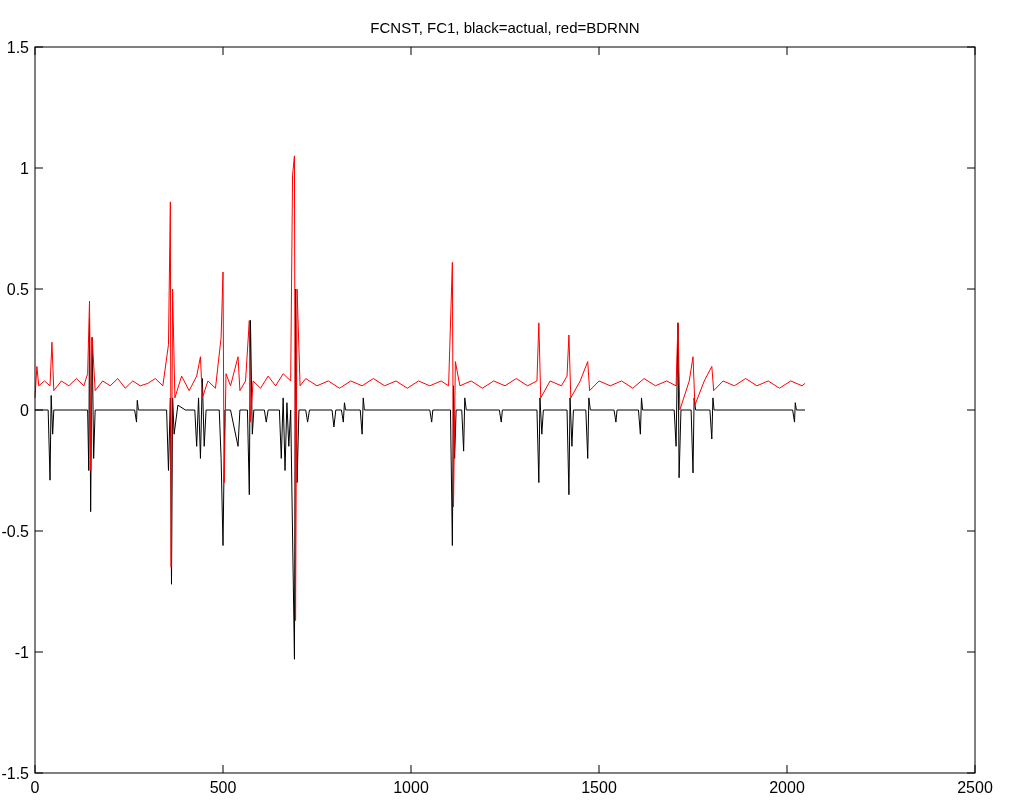  Describe the element at coordinates (25, 168) in the screenshot. I see `y-tick-label: 1` at that location.